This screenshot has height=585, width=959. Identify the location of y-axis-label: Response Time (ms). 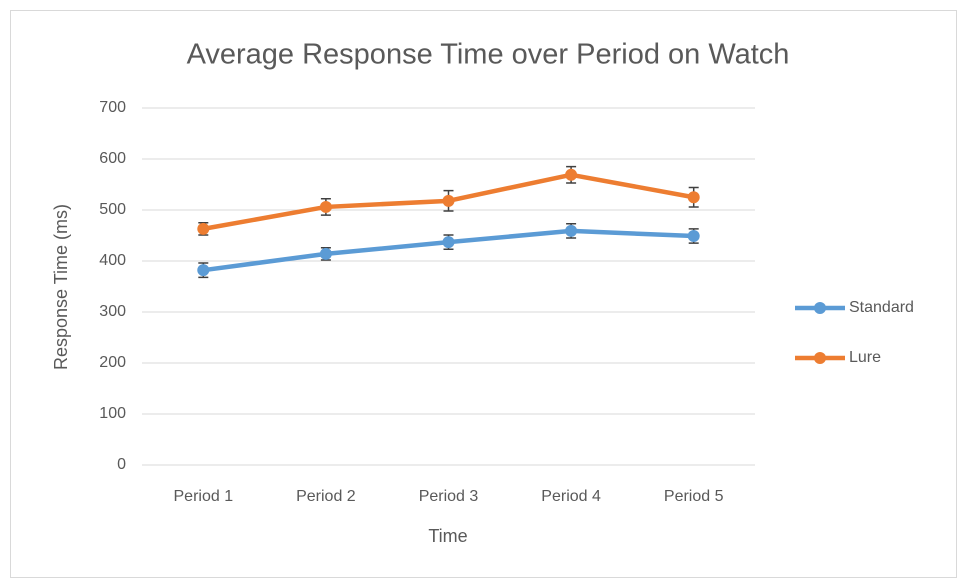
(61, 287).